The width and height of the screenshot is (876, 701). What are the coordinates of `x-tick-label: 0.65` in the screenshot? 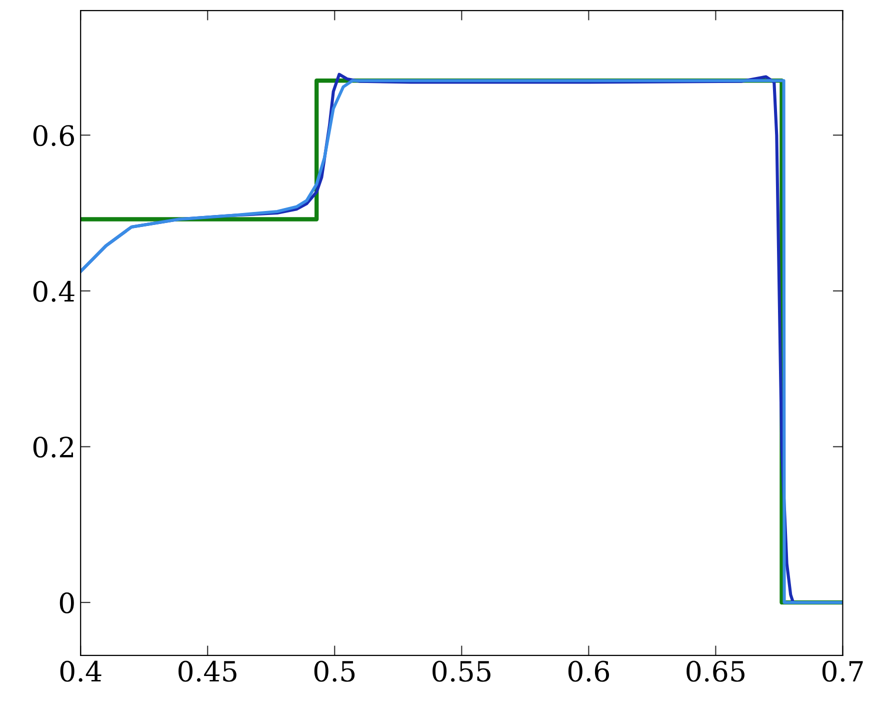 It's located at (715, 671).